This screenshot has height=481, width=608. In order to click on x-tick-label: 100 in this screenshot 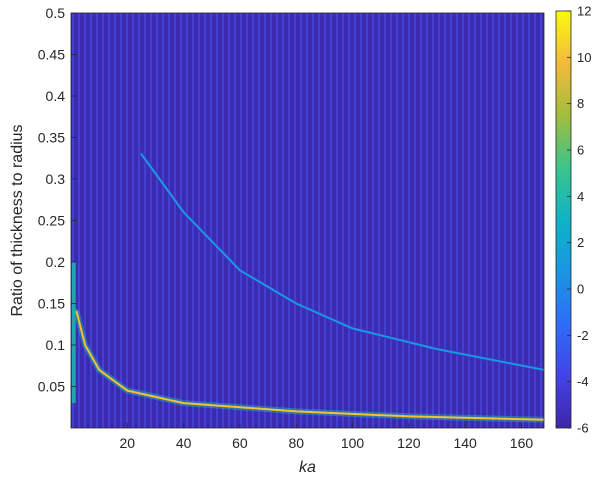, I will do `click(353, 443)`.